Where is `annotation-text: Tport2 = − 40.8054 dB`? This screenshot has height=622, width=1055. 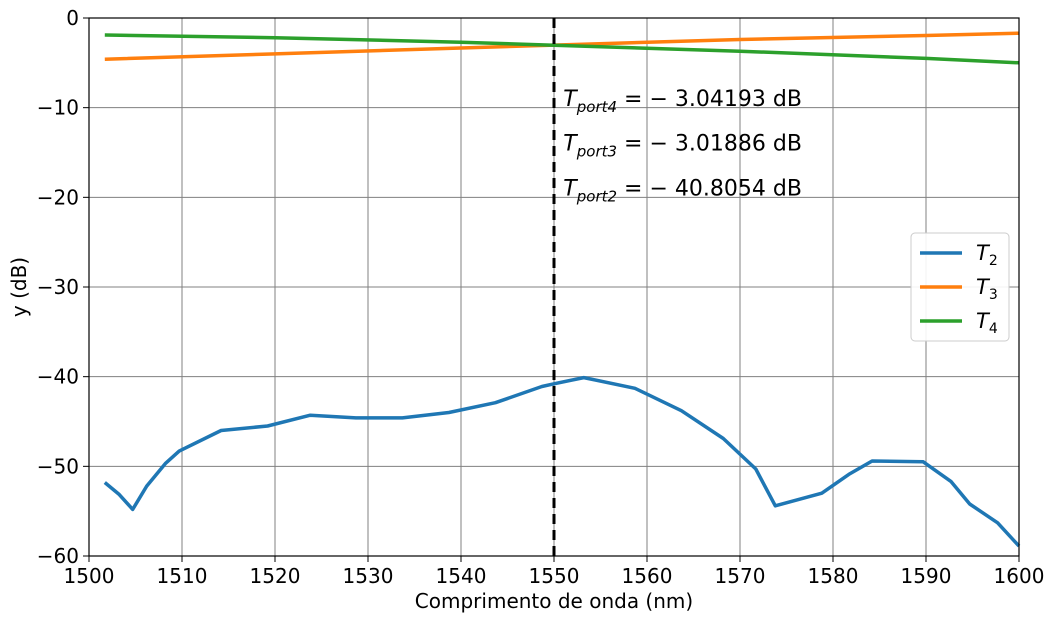 annotation-text: Tport2 = − 40.8054 dB is located at coordinates (682, 191).